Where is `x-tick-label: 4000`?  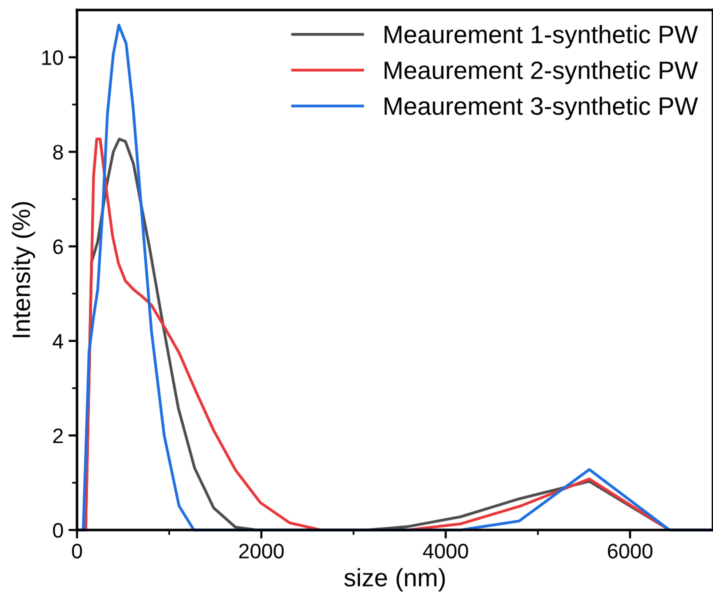
x-tick-label: 4000 is located at coordinates (445, 551).